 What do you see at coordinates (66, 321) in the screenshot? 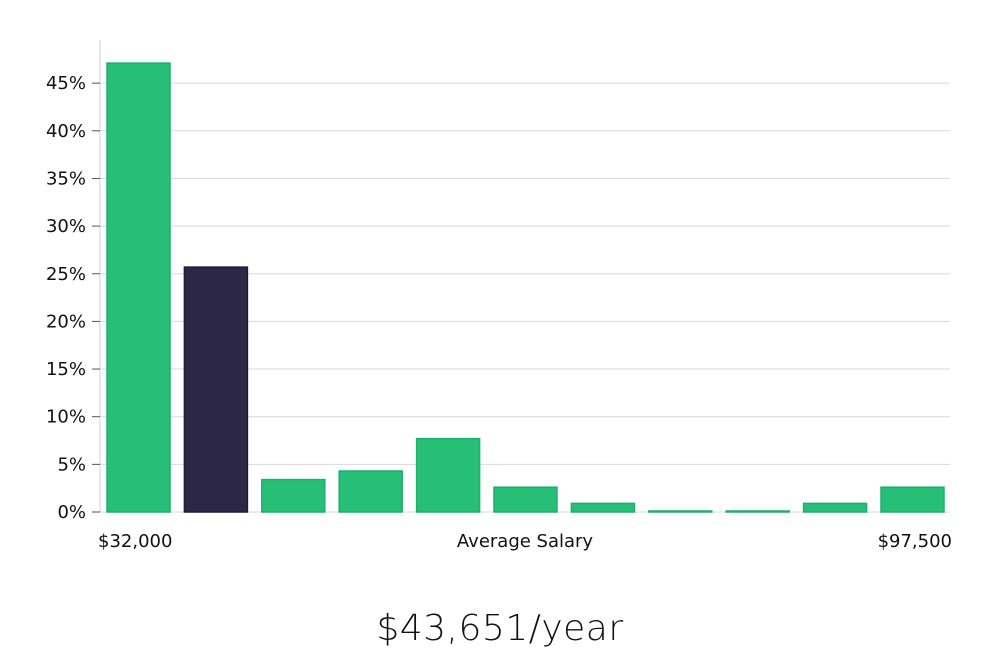
I see `ytick-label-20: 20%` at bounding box center [66, 321].